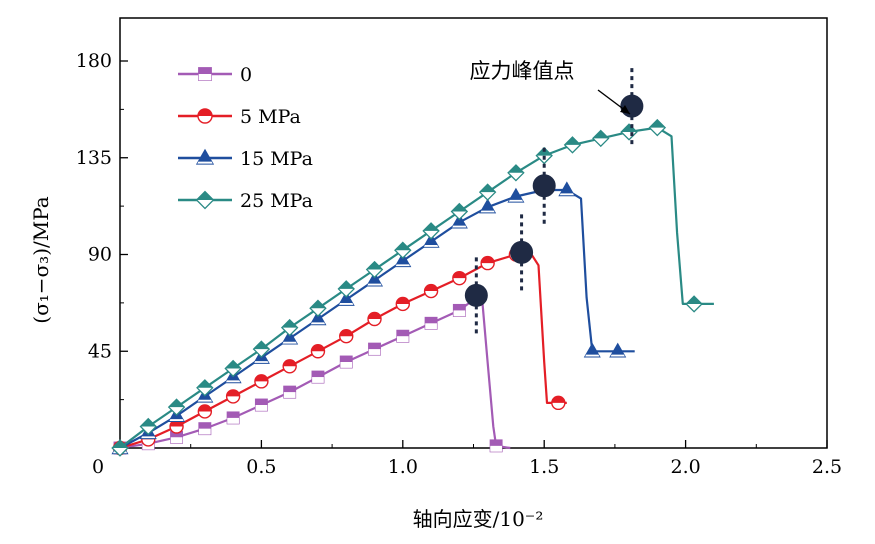 The height and width of the screenshot is (544, 875). I want to click on y-tick-label: 135, so click(94, 158).